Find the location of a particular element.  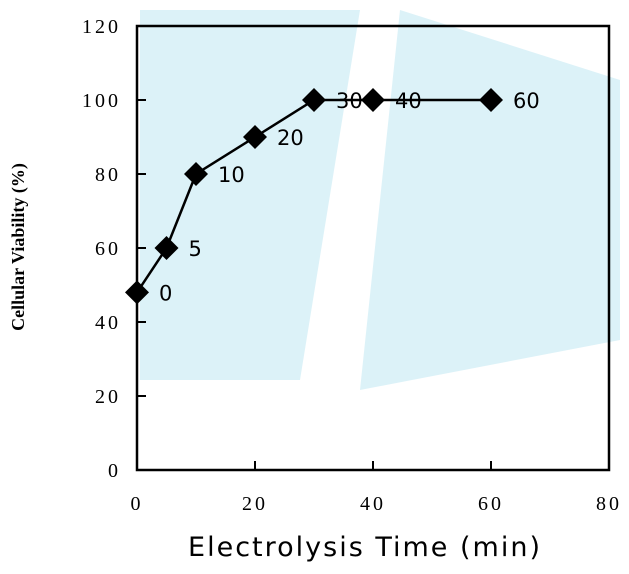

data-point-label: 60 is located at coordinates (526, 101).